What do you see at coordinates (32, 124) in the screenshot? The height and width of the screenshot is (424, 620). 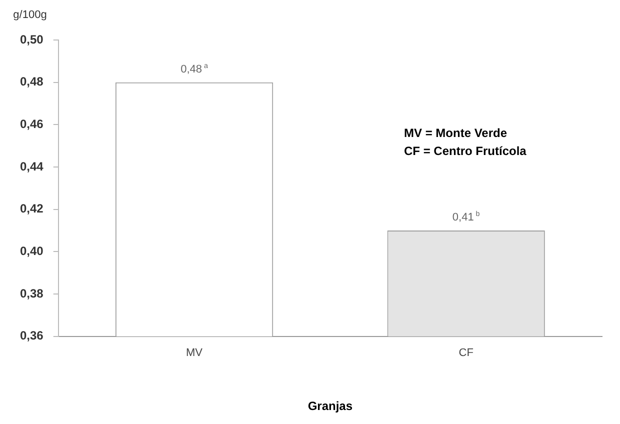 I see `y-tick-label: 0,46` at bounding box center [32, 124].